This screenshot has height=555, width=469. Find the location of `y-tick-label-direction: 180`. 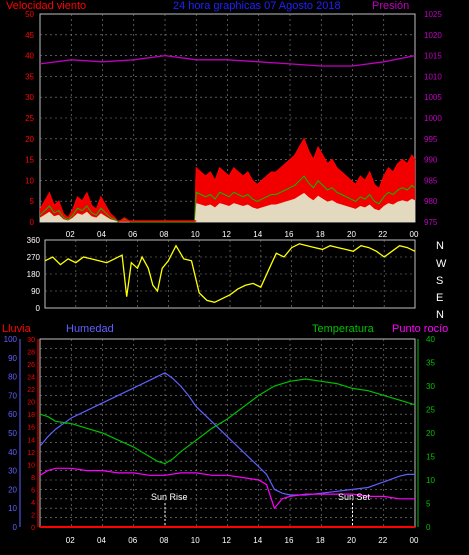

y-tick-label-direction: 180 is located at coordinates (34, 274).